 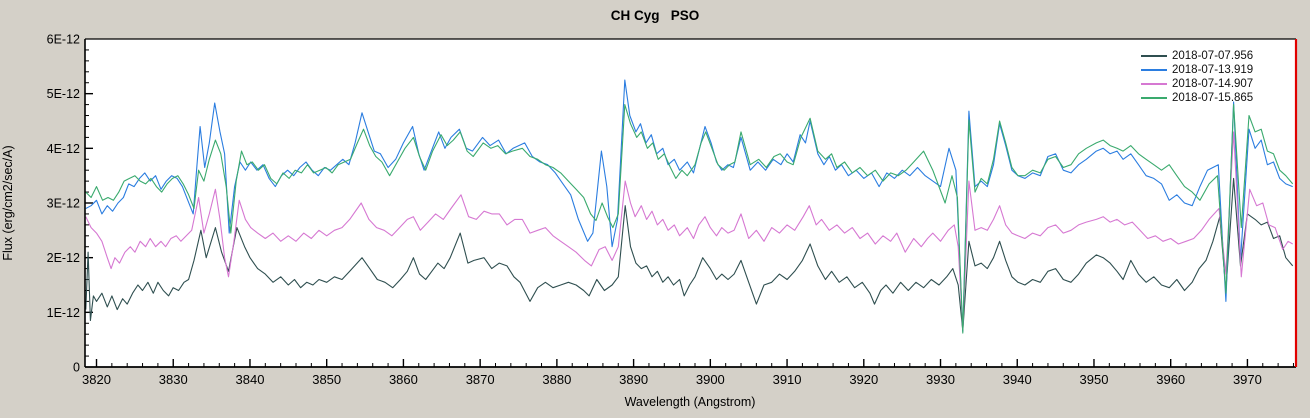 I want to click on x-tick-label: 3840, so click(x=250, y=379).